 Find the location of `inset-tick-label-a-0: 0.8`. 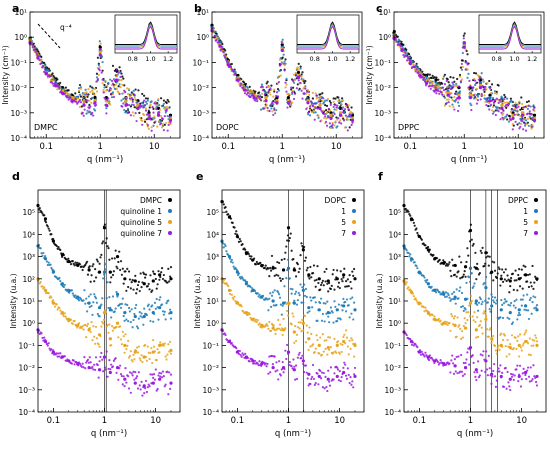

inset-tick-label-a-0: 0.8 is located at coordinates (133, 59).